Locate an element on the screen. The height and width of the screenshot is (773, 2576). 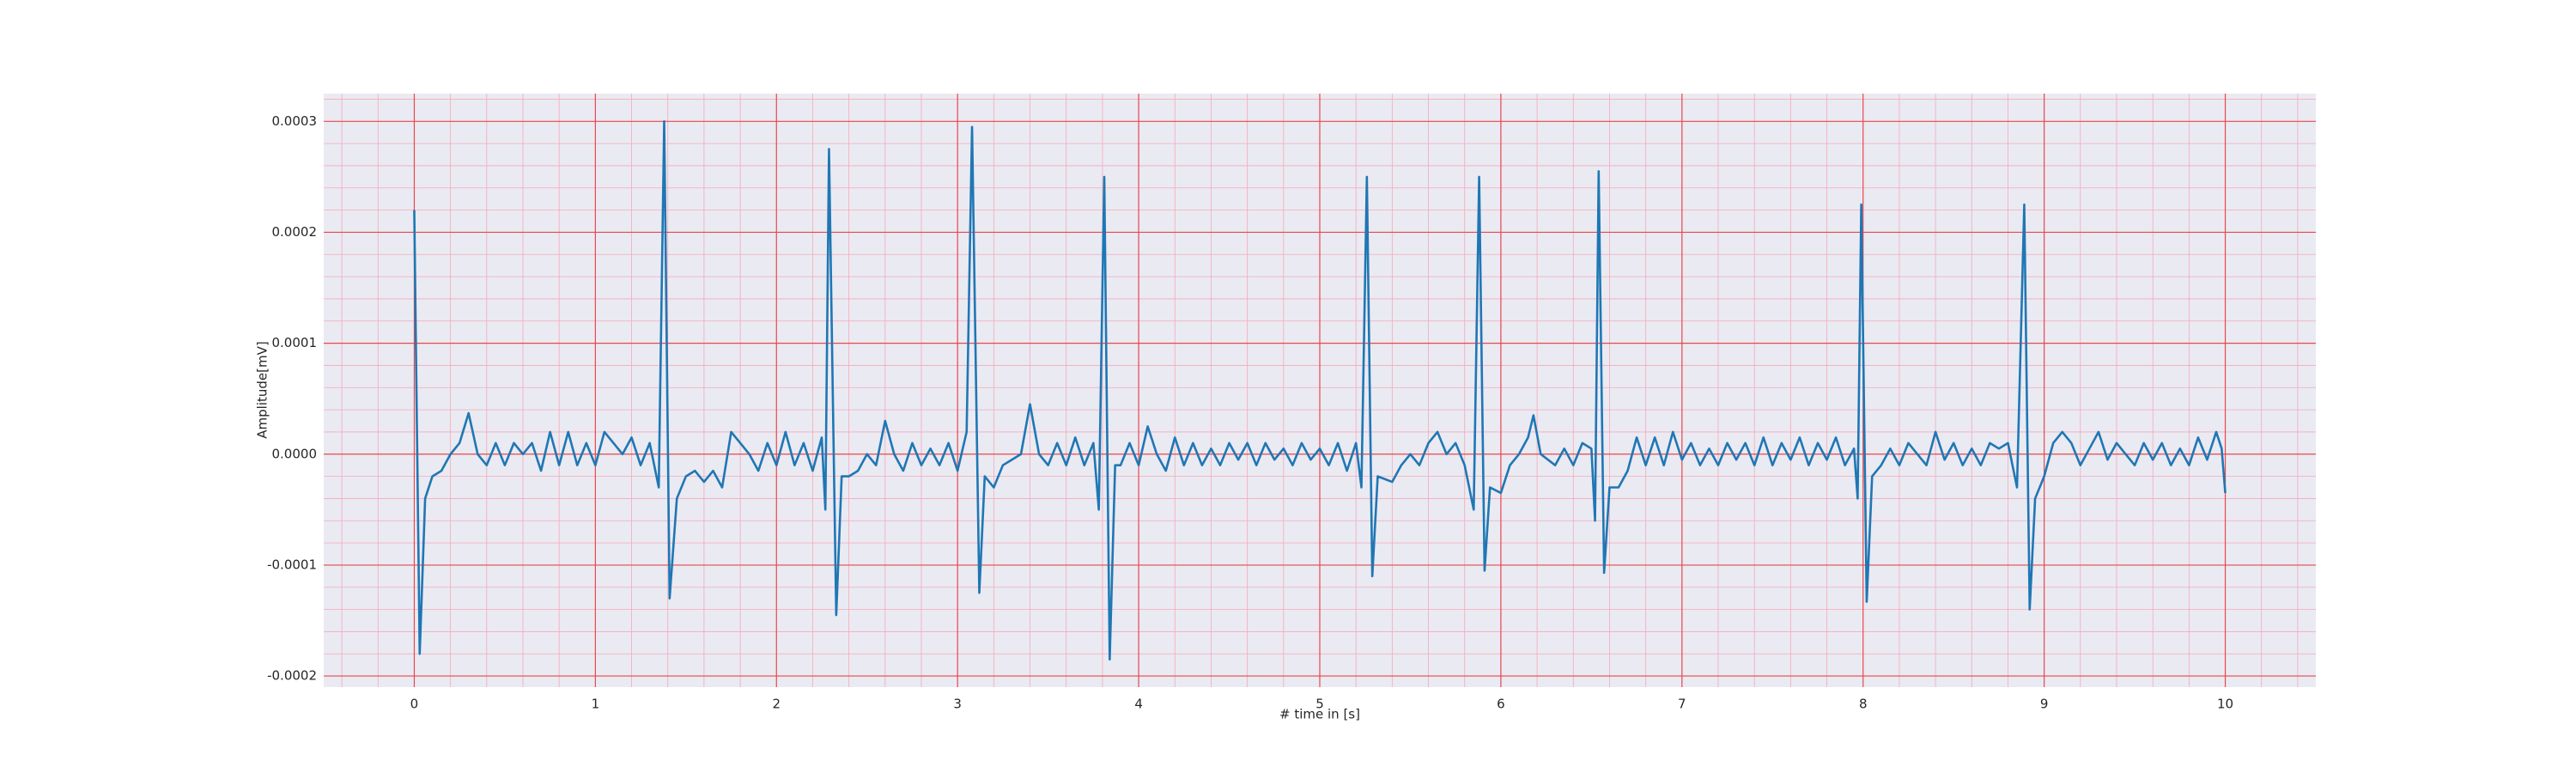
x-tick-label: 9 is located at coordinates (2045, 704).